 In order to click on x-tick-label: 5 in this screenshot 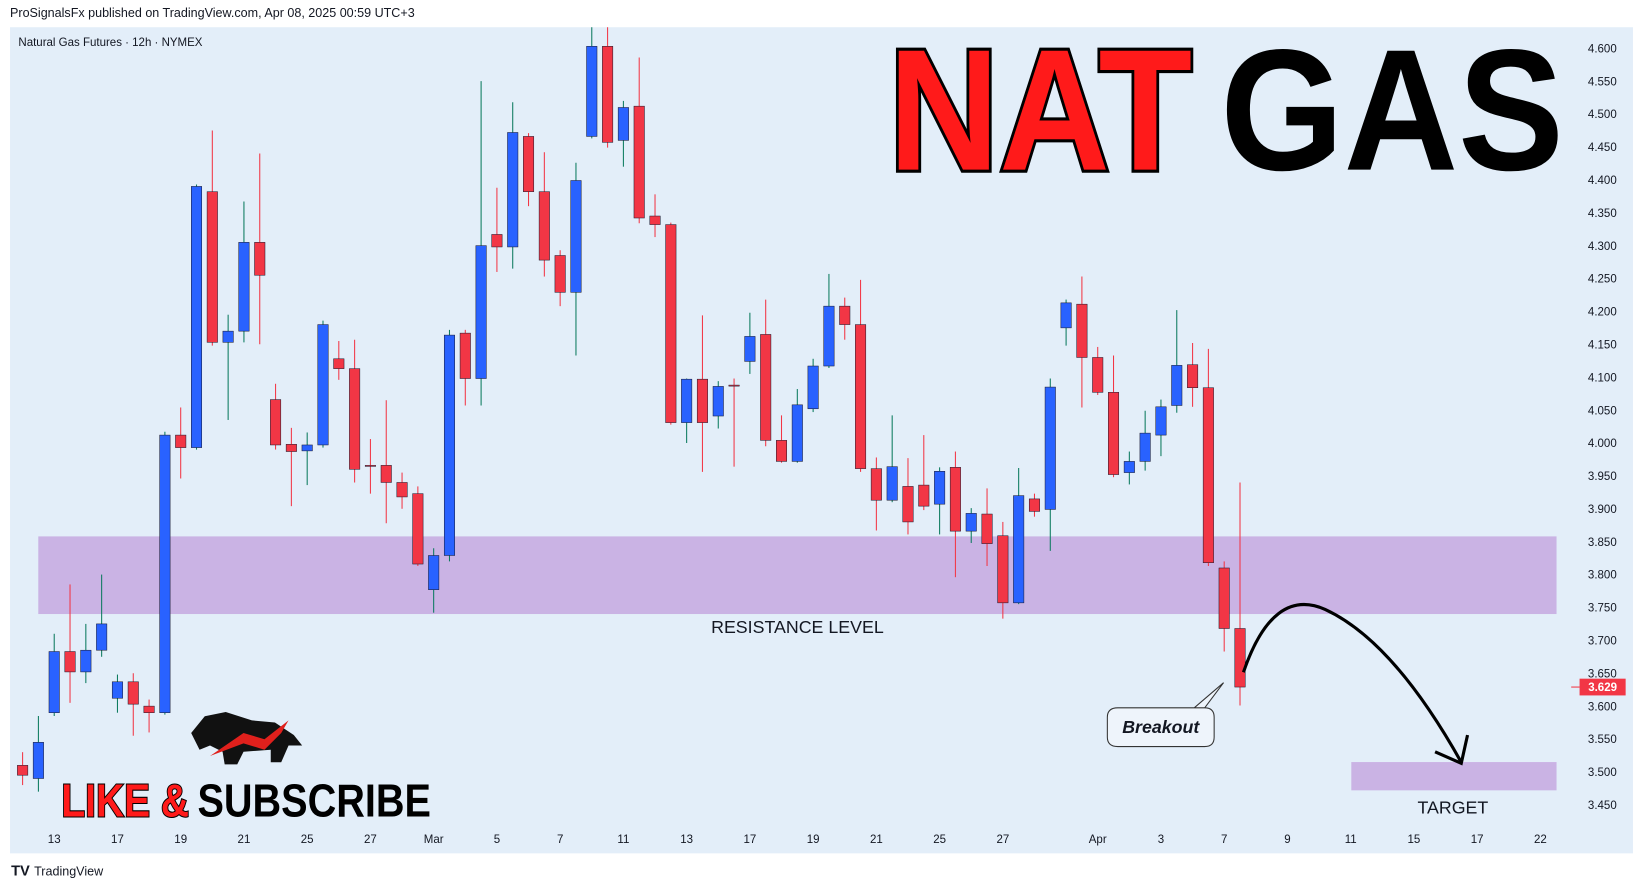, I will do `click(497, 840)`.